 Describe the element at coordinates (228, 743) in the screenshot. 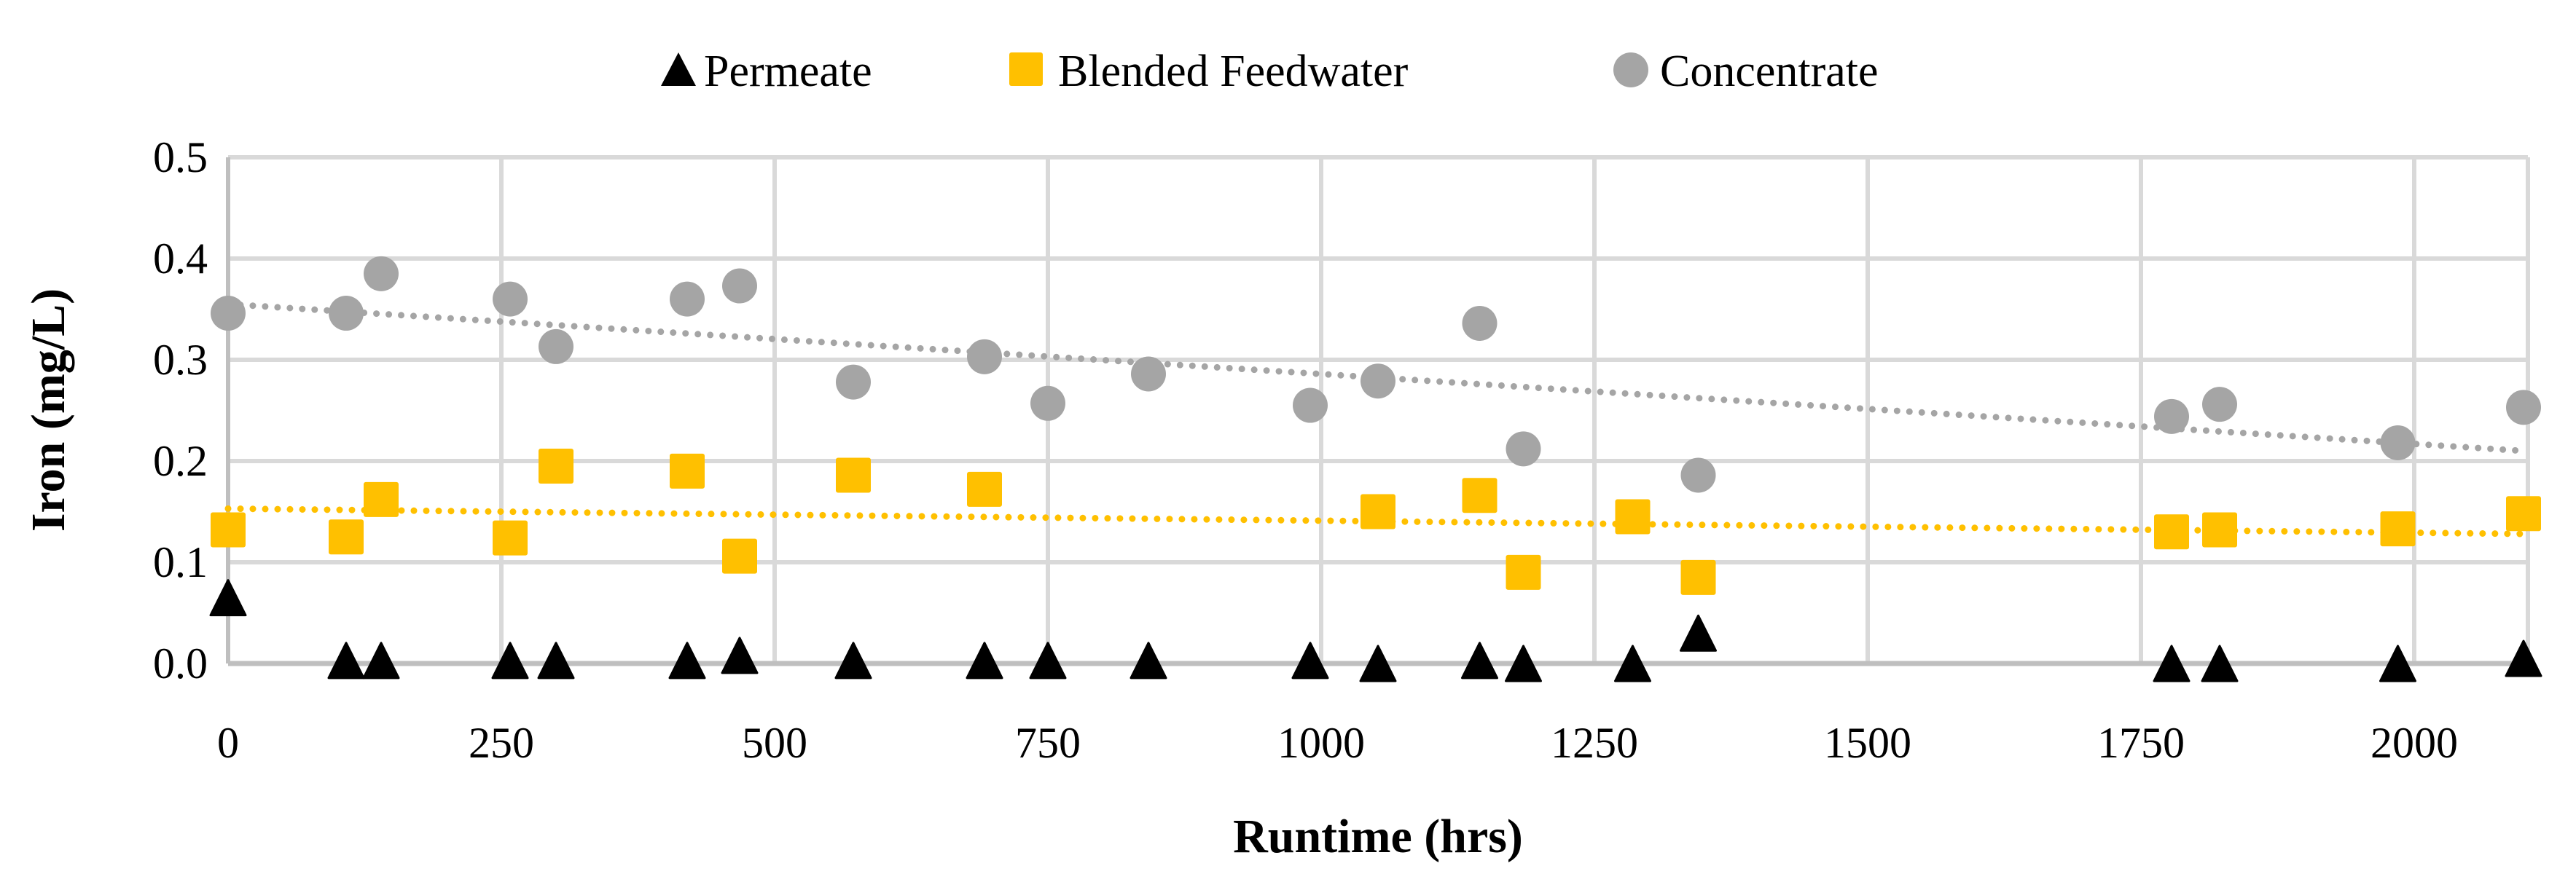

I see `x-tick-label: 0` at that location.